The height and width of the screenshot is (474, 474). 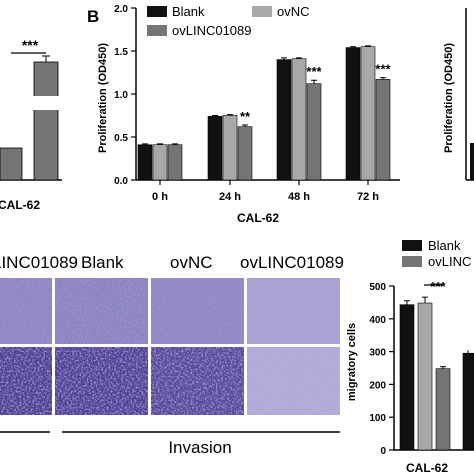 I want to click on panel-a-bar-ovlinc, so click(x=46, y=121).